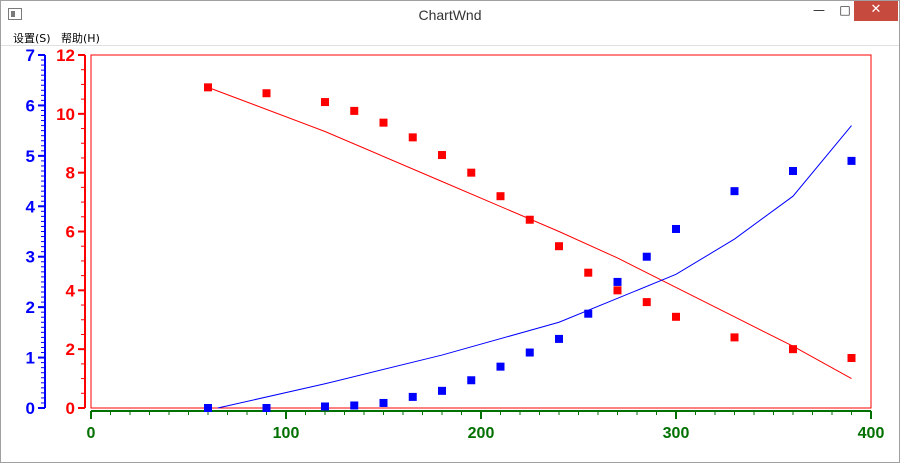 The image size is (900, 466). Describe the element at coordinates (450, 37) in the screenshot. I see `menu-bar: 设置(S) 帮助(H)` at that location.